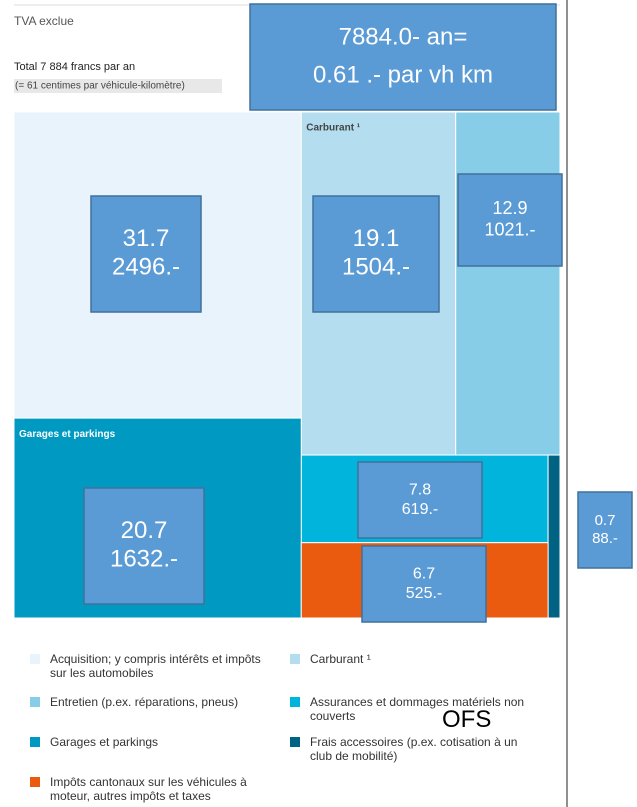 The width and height of the screenshot is (637, 807). I want to click on source: OFS, so click(467, 719).